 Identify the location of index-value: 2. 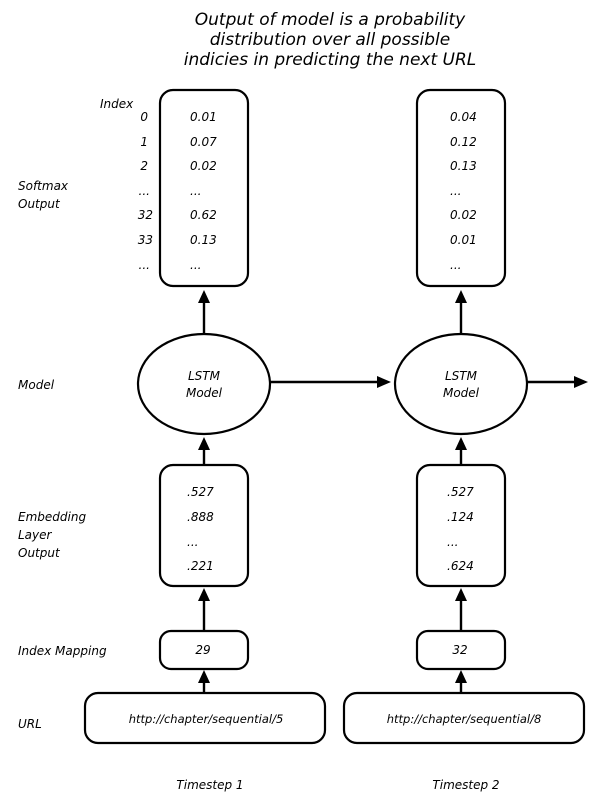
(144, 166).